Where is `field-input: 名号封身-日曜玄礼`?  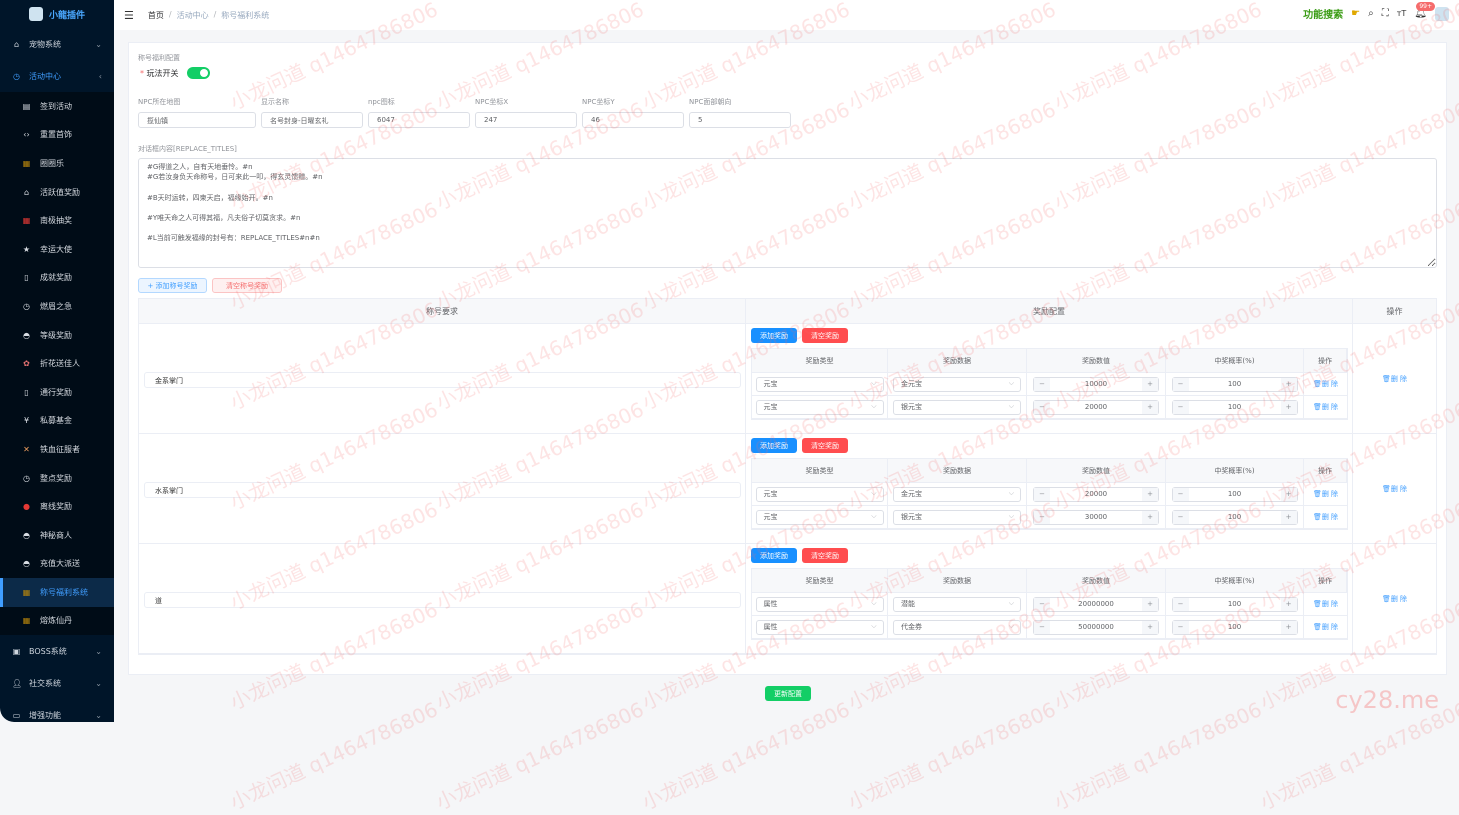 field-input: 名号封身-日曜玄礼 is located at coordinates (312, 120).